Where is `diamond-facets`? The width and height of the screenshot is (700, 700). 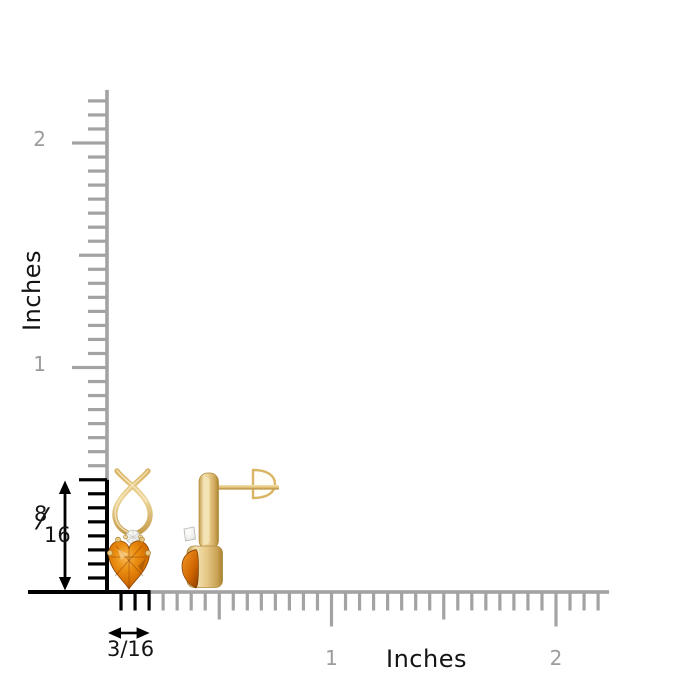
diamond-facets is located at coordinates (133, 537).